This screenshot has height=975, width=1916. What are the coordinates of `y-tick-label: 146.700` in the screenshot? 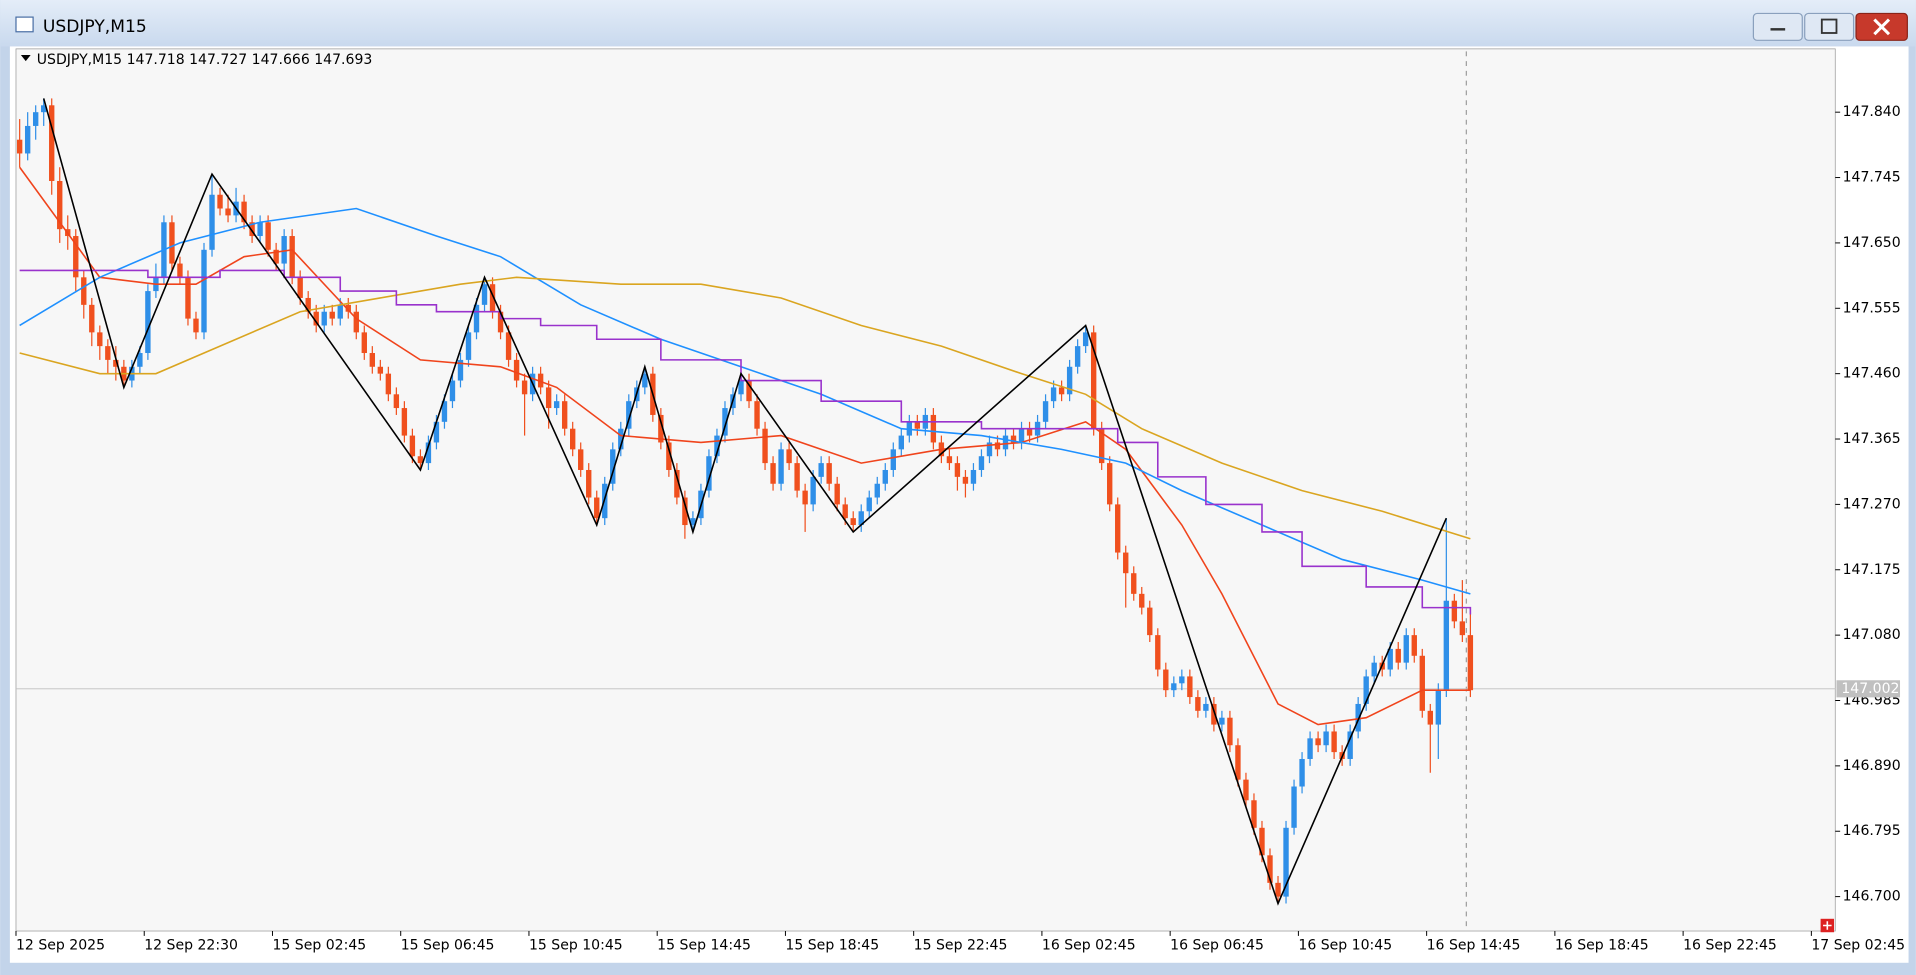 It's located at (1872, 897).